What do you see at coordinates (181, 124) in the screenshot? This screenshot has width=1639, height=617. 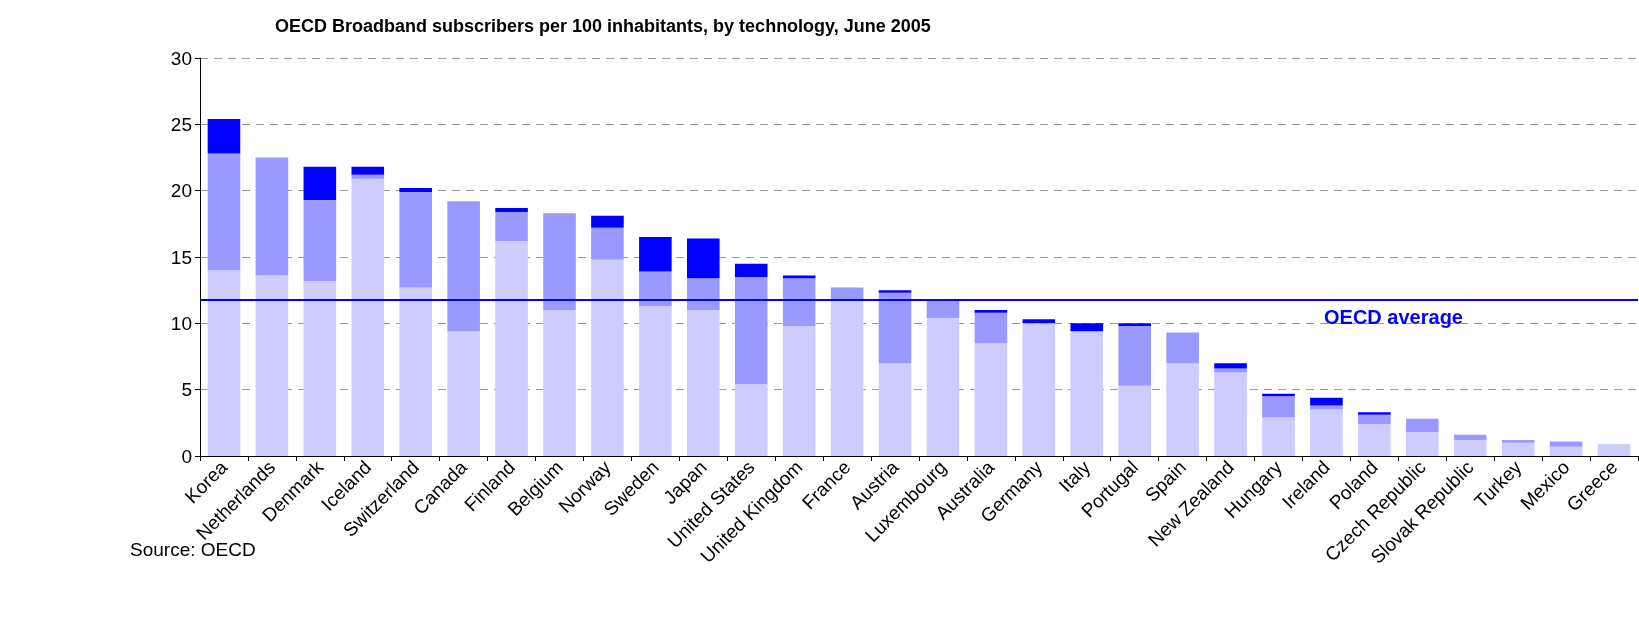 I see `y-tick-label: 25` at bounding box center [181, 124].